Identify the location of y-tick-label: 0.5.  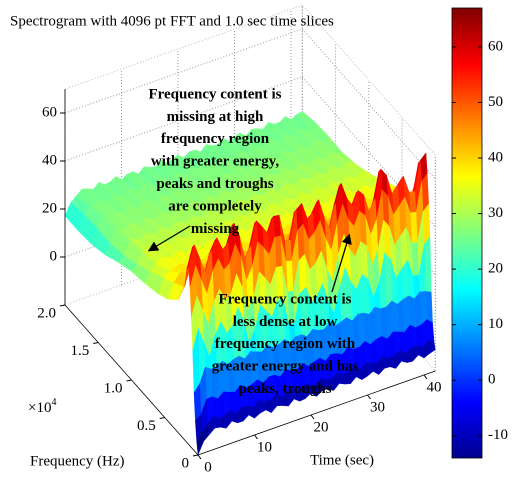
(146, 426).